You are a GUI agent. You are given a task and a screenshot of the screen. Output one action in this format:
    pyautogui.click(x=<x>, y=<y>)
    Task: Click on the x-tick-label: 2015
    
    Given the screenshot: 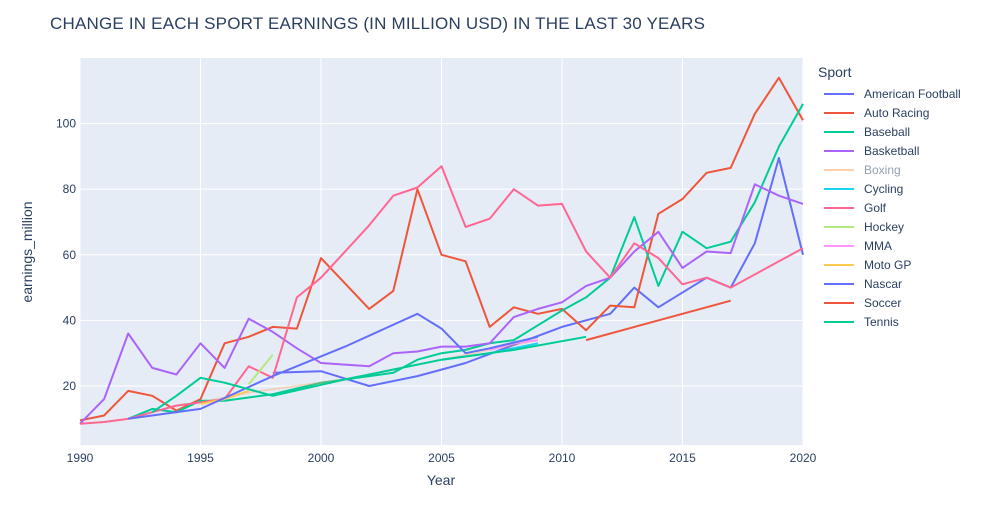 What is the action you would take?
    pyautogui.click(x=682, y=458)
    